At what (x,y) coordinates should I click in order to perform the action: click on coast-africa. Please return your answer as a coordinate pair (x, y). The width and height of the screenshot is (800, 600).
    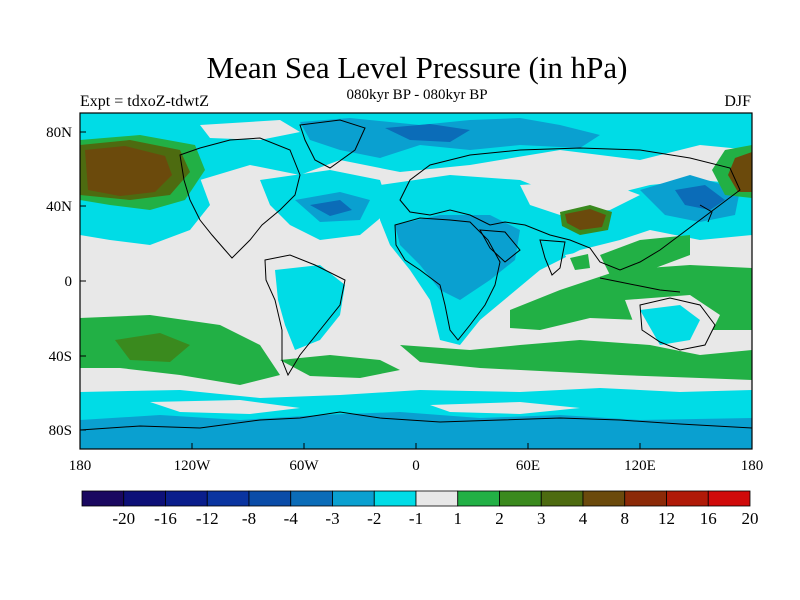
    Looking at the image, I should click on (447, 279).